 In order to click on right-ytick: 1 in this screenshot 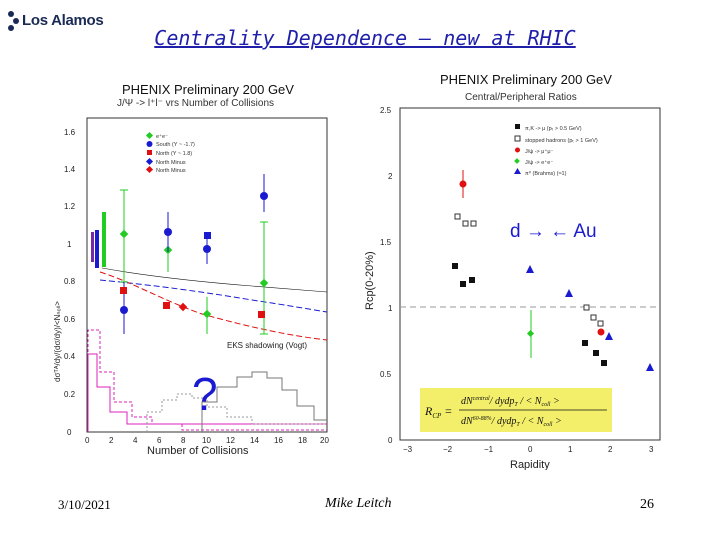, I will do `click(390, 308)`.